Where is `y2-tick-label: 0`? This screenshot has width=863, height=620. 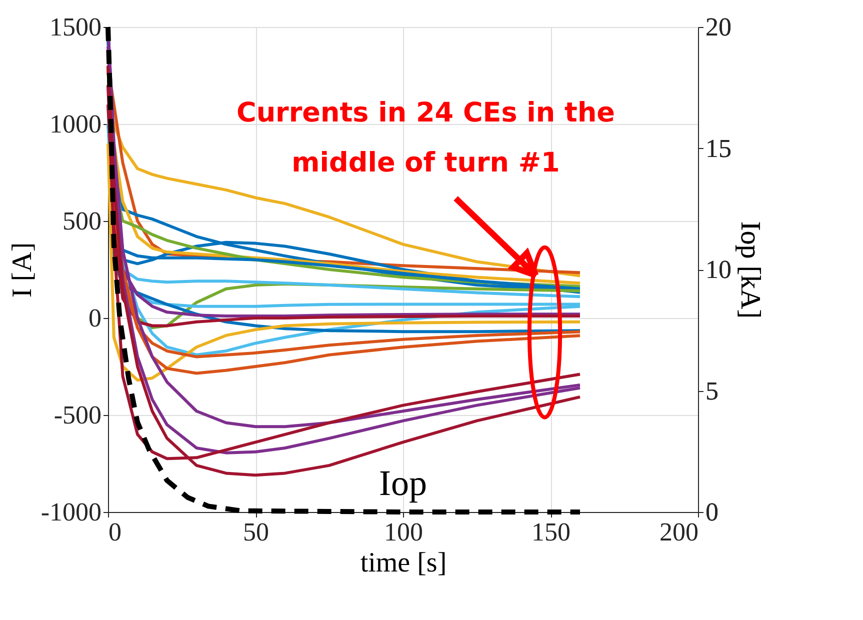
y2-tick-label: 0 is located at coordinates (712, 512).